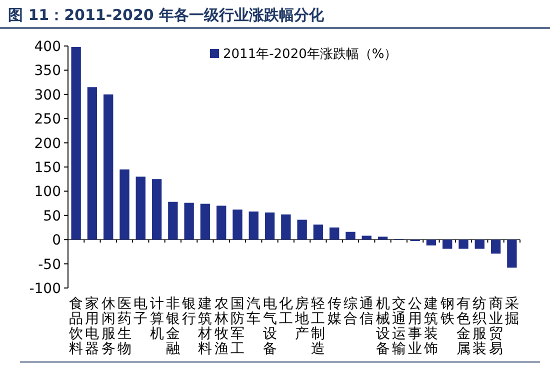 The height and width of the screenshot is (379, 550). What do you see at coordinates (399, 326) in the screenshot?
I see `x-tick-label: 交通运输` at bounding box center [399, 326].